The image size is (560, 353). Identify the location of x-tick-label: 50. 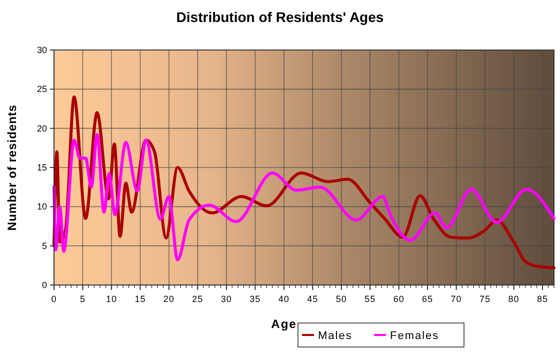
(341, 299).